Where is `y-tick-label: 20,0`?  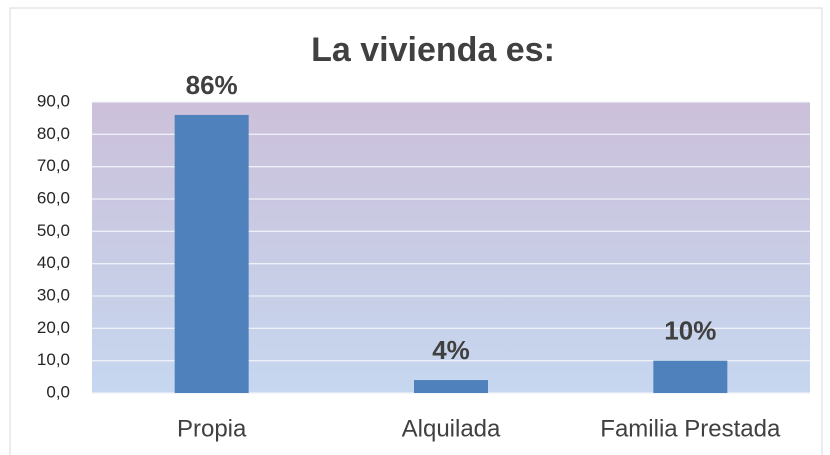
y-tick-label: 20,0 is located at coordinates (53, 327).